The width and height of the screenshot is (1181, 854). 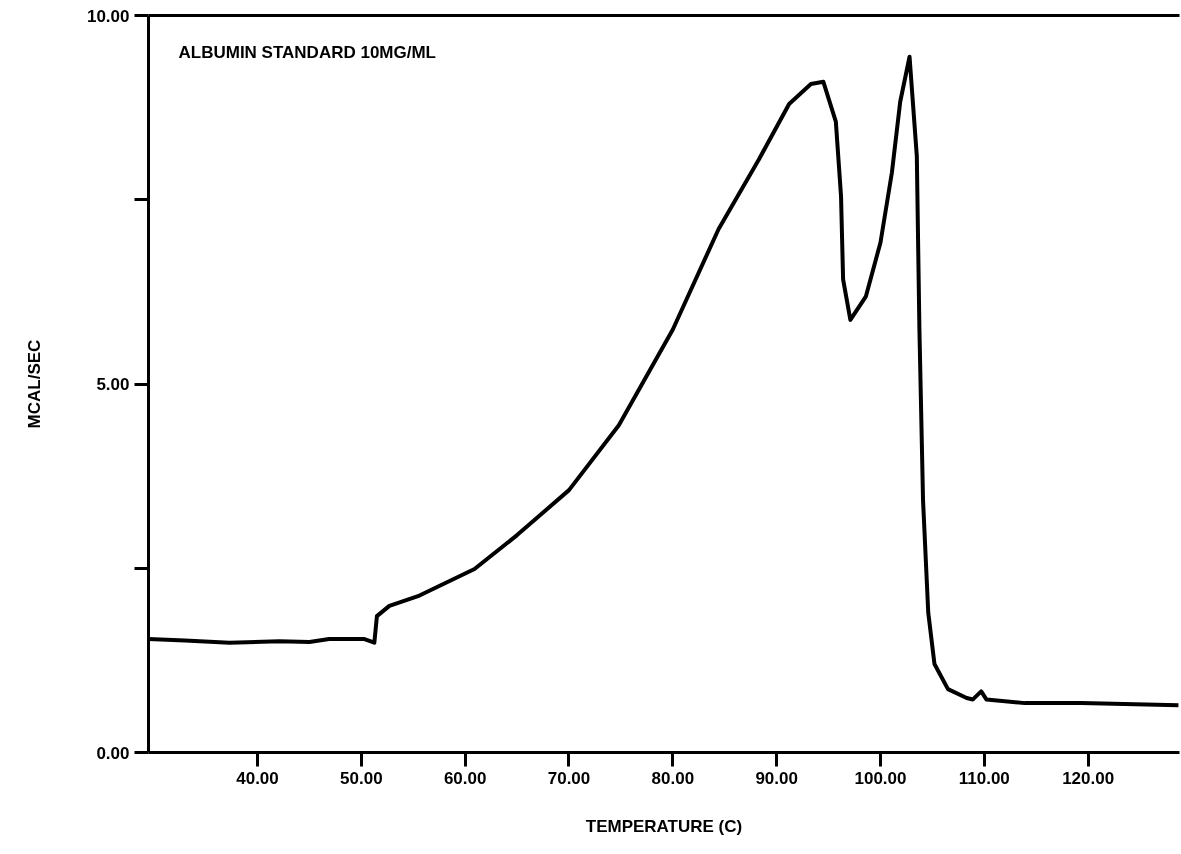 What do you see at coordinates (34, 384) in the screenshot?
I see `y-axis-title: MCAL/SEC` at bounding box center [34, 384].